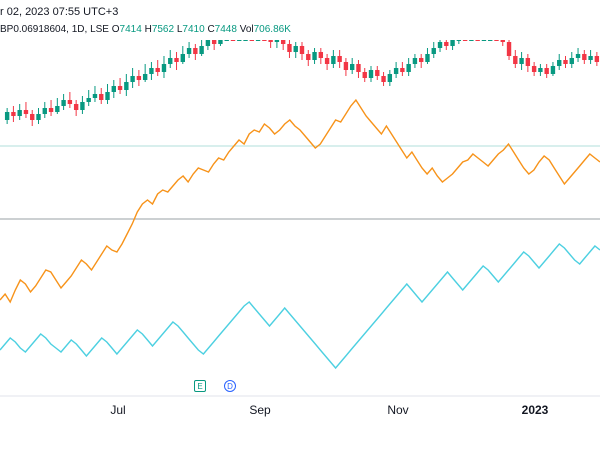 This screenshot has width=600, height=450. What do you see at coordinates (398, 410) in the screenshot?
I see `x-tick-nov: Nov` at bounding box center [398, 410].